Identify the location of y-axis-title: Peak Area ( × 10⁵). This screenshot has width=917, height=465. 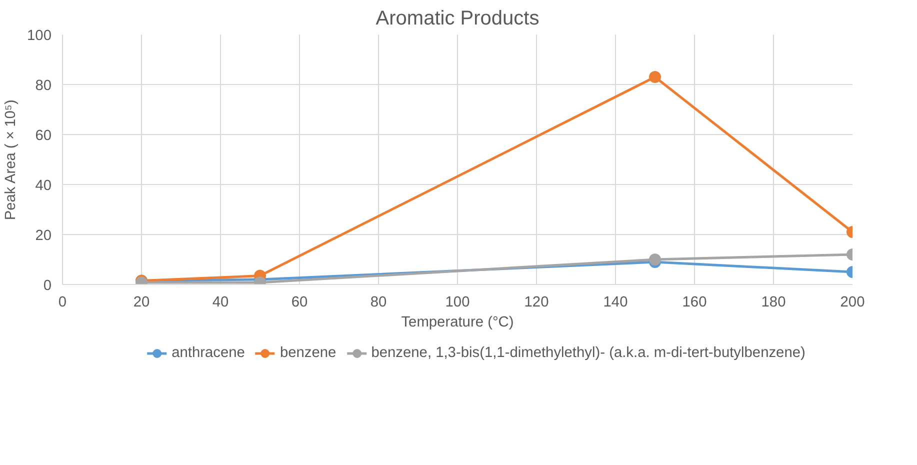
(11, 160).